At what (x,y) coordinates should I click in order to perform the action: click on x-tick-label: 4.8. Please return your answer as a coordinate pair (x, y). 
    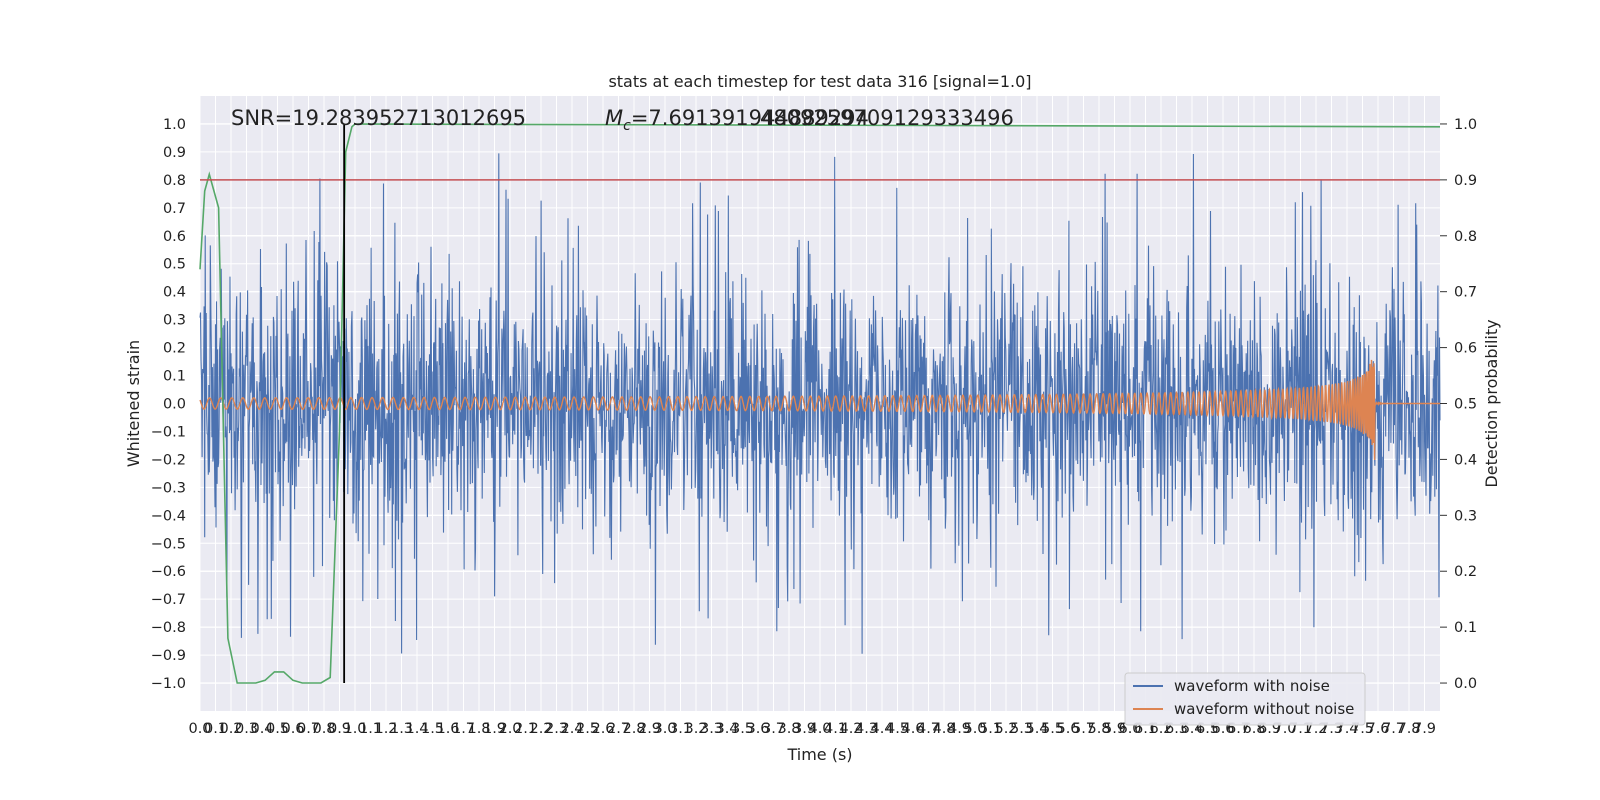
    Looking at the image, I should click on (943, 729).